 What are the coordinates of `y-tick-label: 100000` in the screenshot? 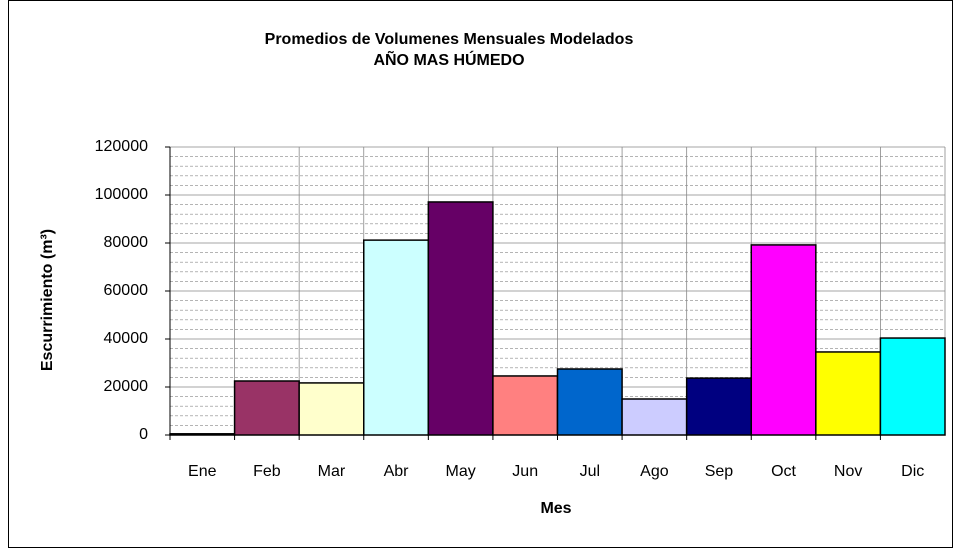 It's located at (121, 194).